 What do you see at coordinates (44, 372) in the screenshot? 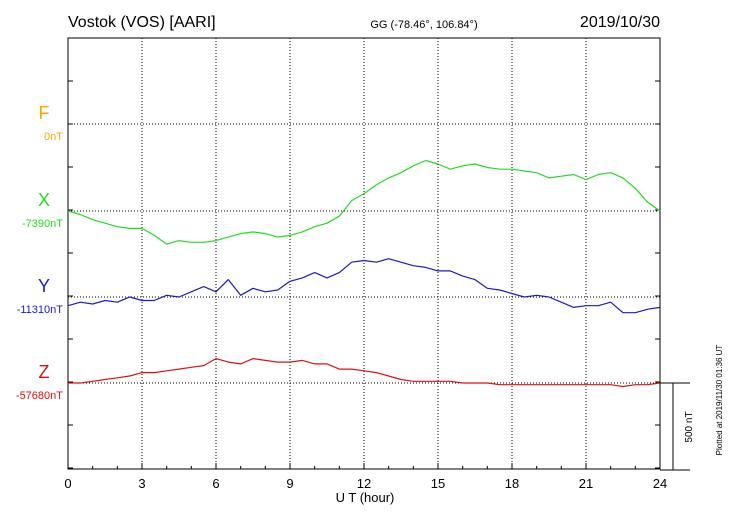
I see `series-name-z: Z` at bounding box center [44, 372].